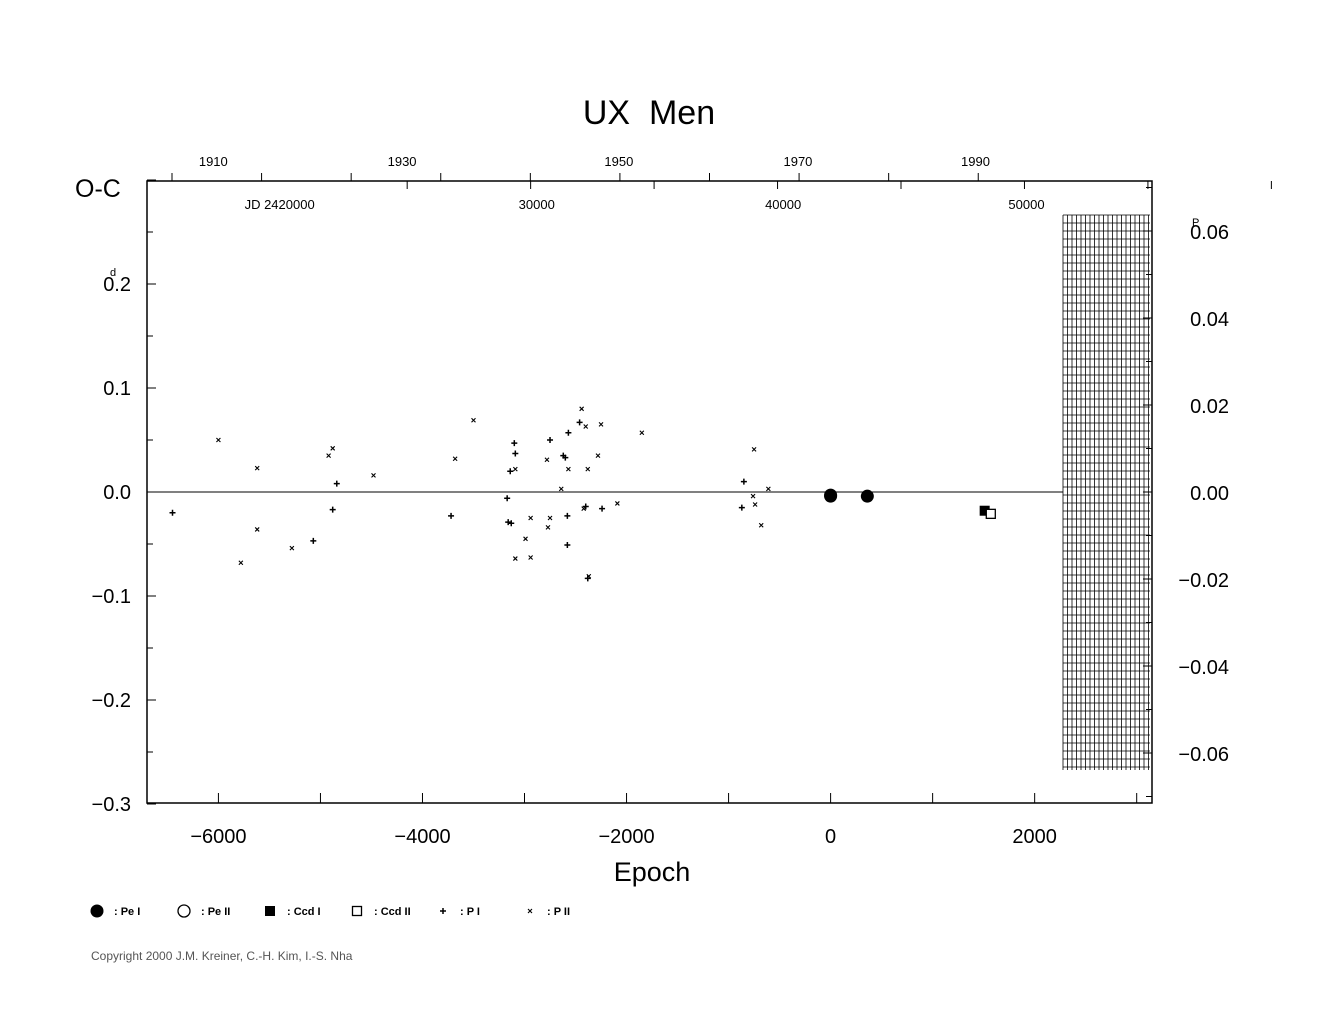  What do you see at coordinates (797, 161) in the screenshot?
I see `year-label: 1970` at bounding box center [797, 161].